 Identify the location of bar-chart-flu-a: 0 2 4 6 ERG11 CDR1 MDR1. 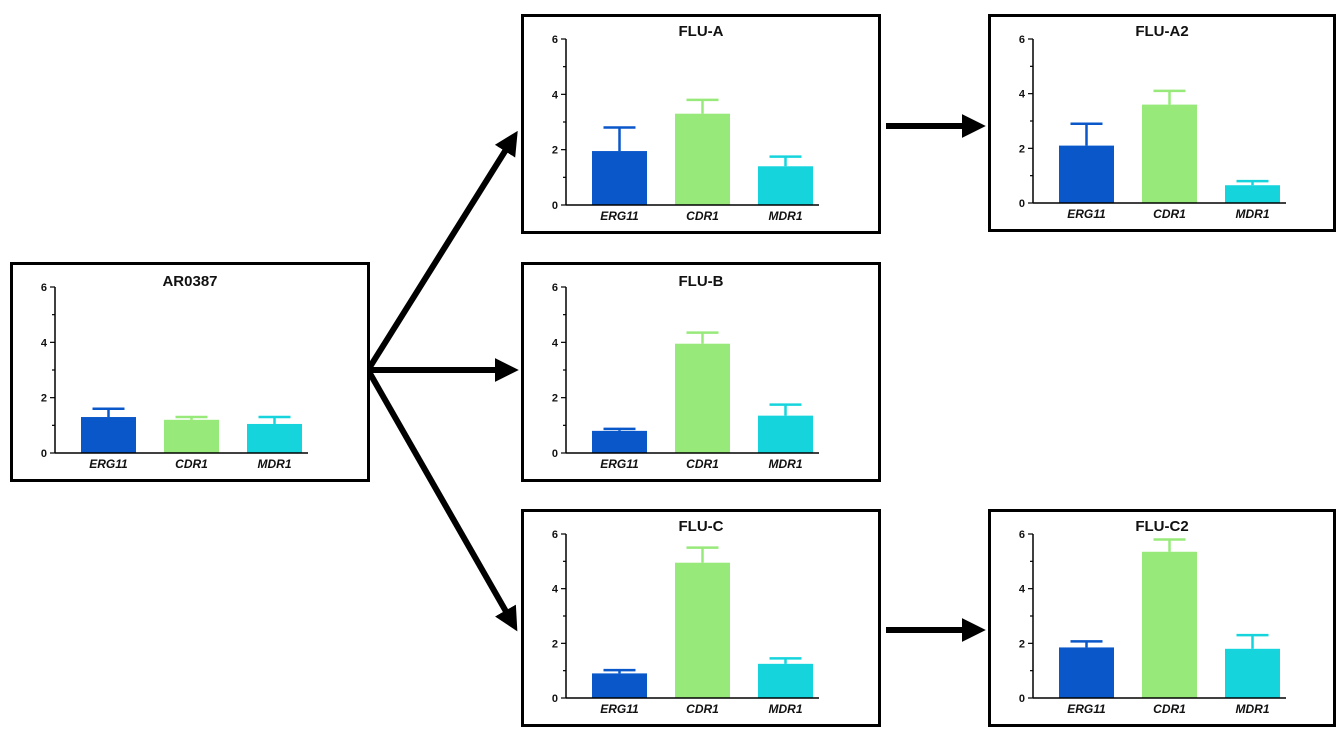
(685, 128).